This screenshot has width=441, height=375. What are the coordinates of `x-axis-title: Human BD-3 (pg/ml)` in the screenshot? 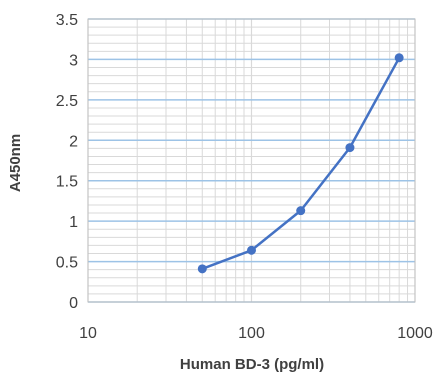 It's located at (252, 364).